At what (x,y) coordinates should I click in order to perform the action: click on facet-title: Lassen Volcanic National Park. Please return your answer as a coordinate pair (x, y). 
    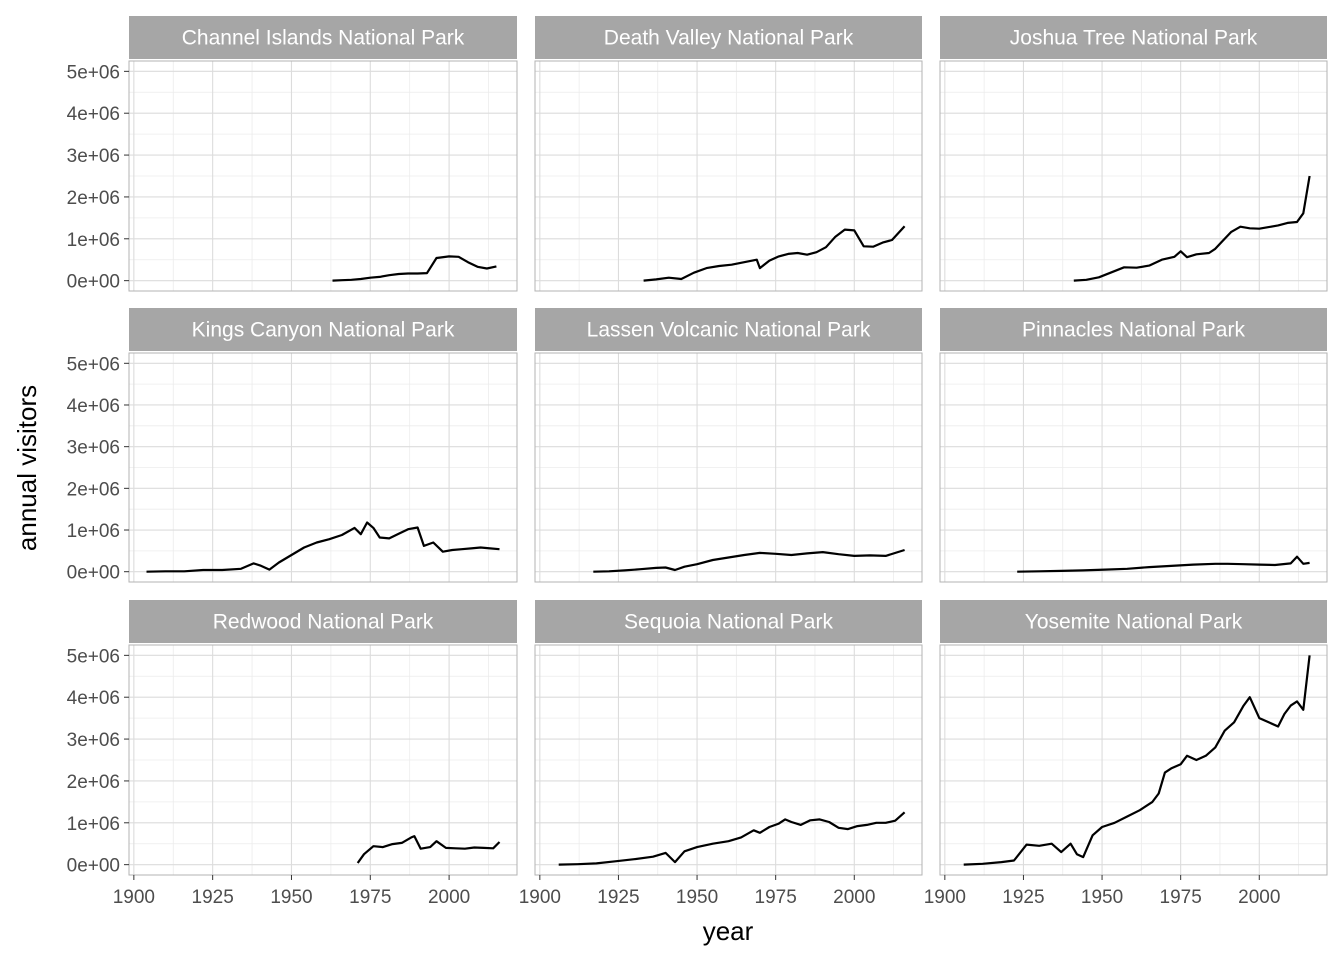
    Looking at the image, I should click on (729, 330).